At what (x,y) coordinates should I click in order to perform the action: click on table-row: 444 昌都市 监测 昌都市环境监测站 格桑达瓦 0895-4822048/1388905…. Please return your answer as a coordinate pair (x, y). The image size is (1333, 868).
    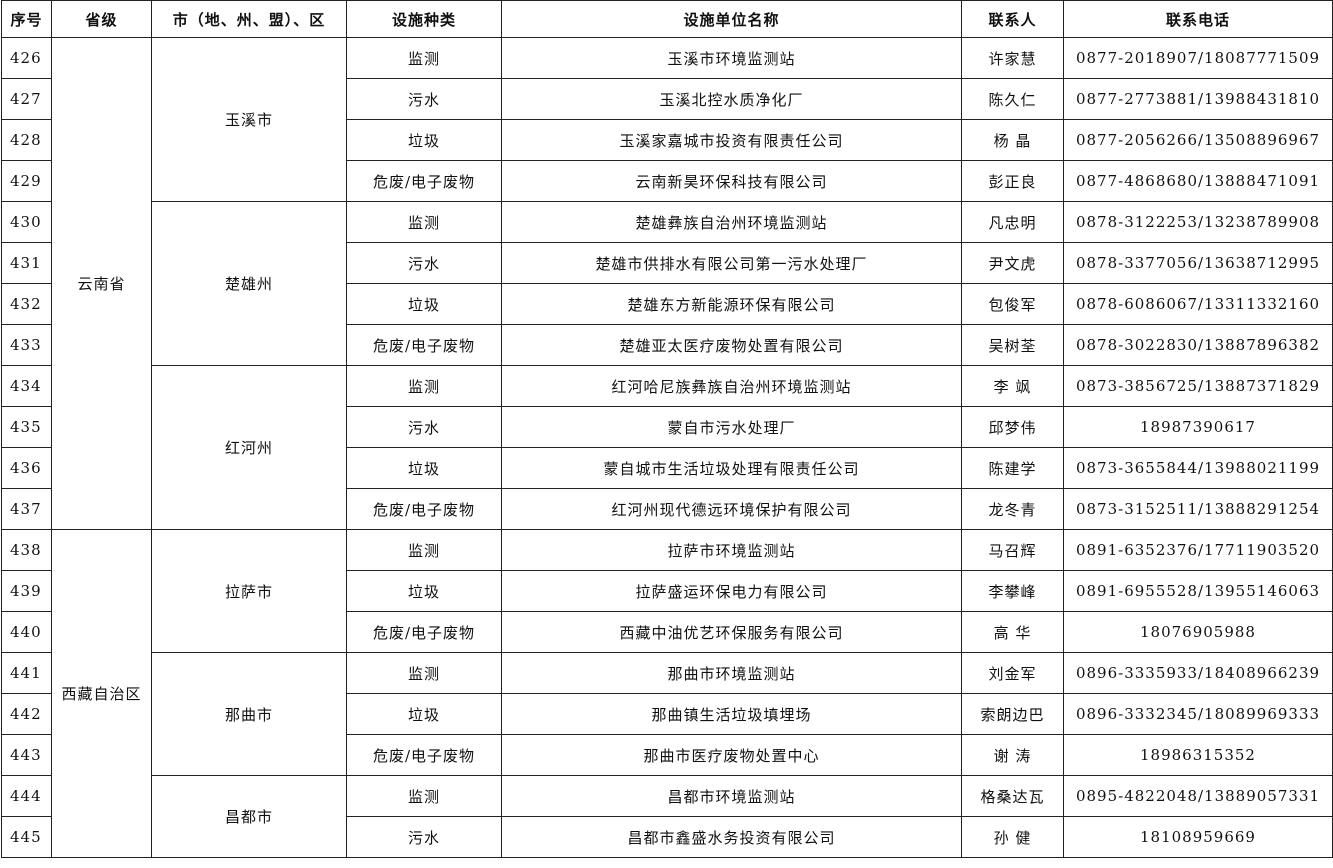
    Looking at the image, I should click on (667, 816).